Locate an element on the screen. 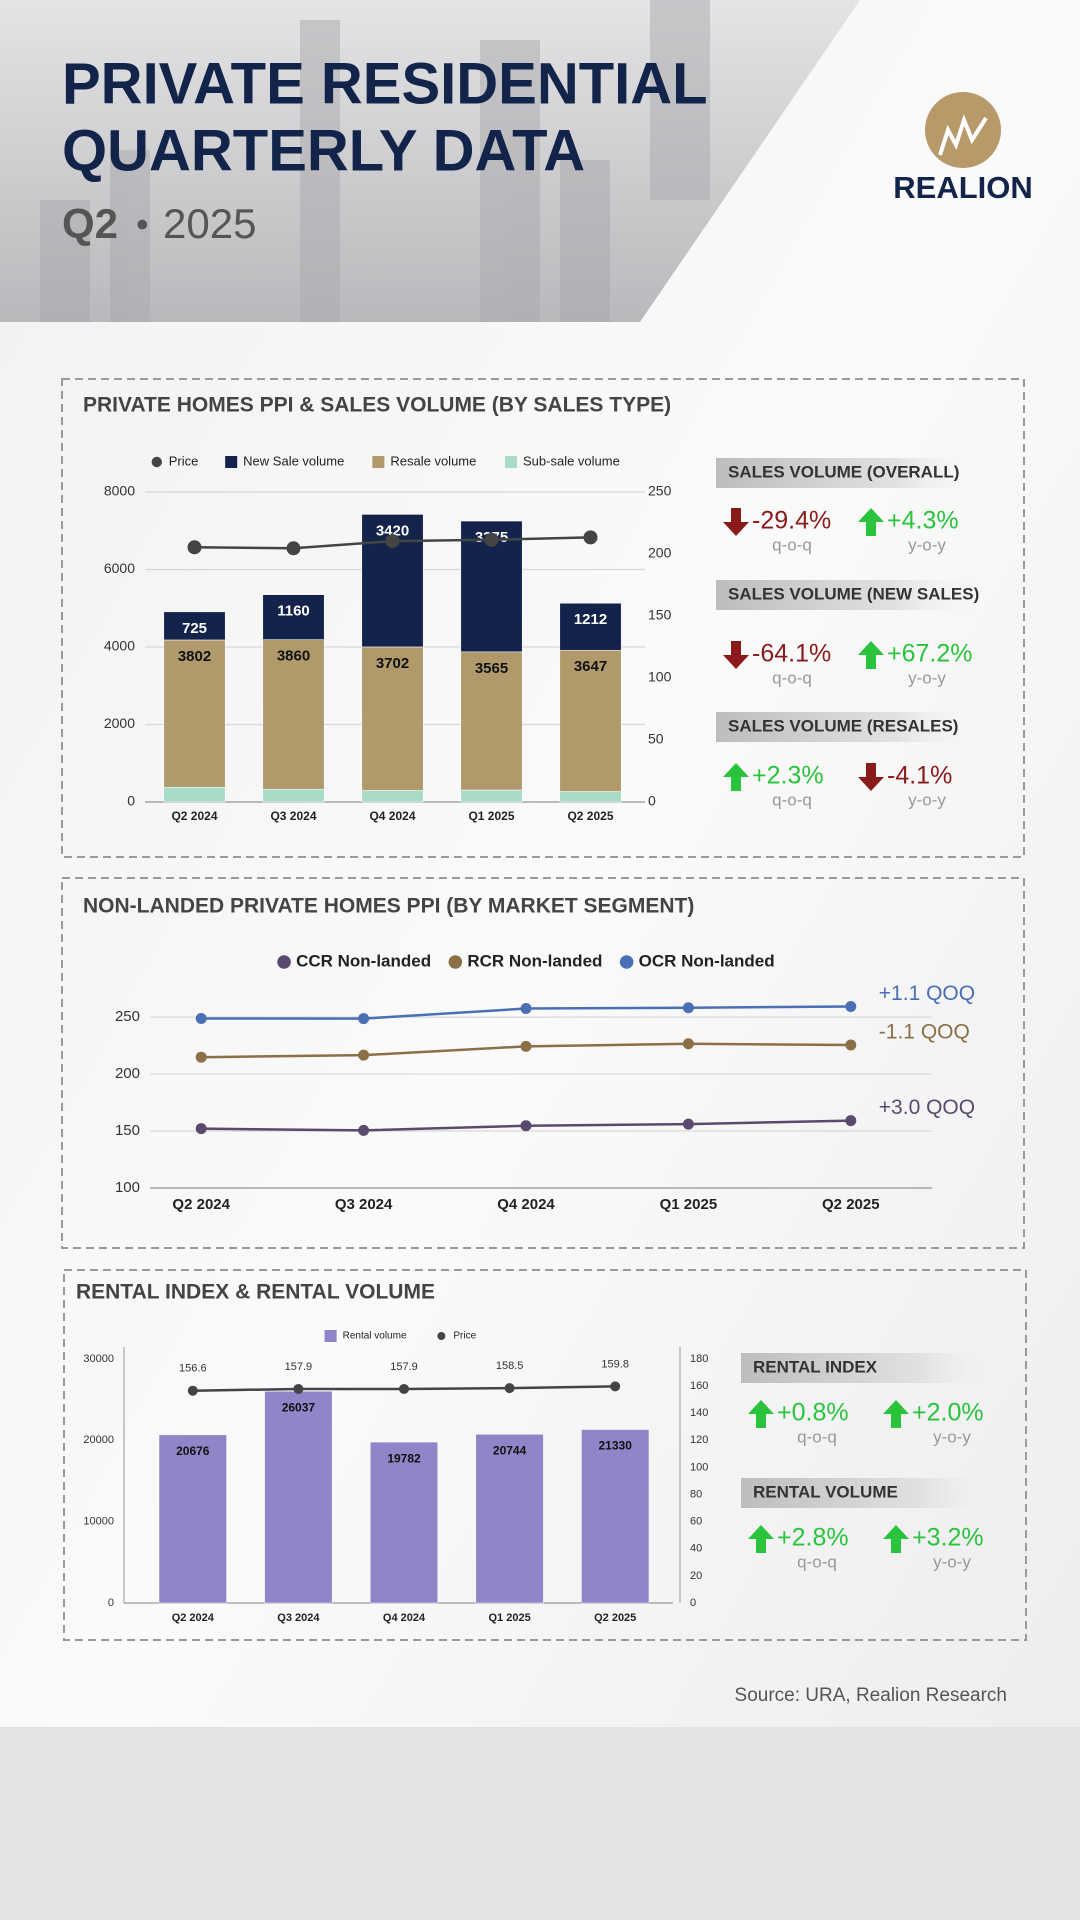  bar-label: 3565 is located at coordinates (491, 668).